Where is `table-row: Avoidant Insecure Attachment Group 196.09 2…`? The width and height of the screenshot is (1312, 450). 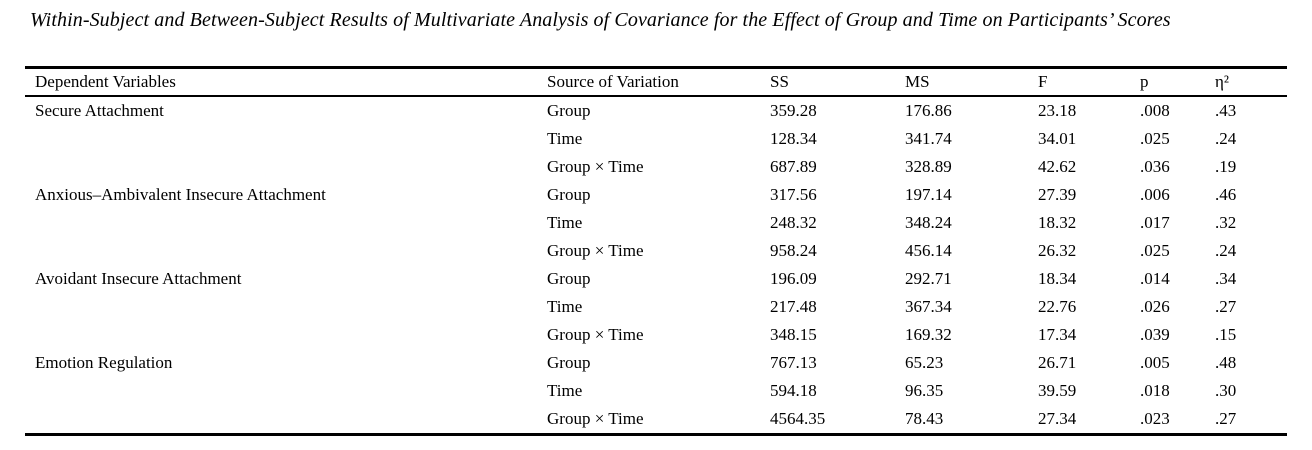
table-row: Avoidant Insecure Attachment Group 196.09 2… is located at coordinates (656, 279).